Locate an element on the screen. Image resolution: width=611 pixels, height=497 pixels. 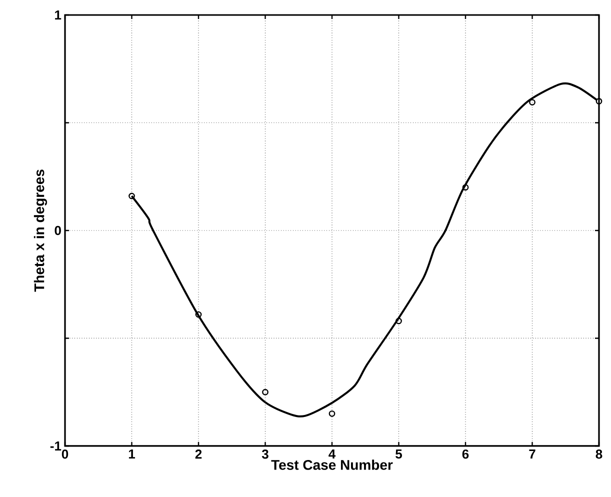
x-tick-label: 6 is located at coordinates (465, 454).